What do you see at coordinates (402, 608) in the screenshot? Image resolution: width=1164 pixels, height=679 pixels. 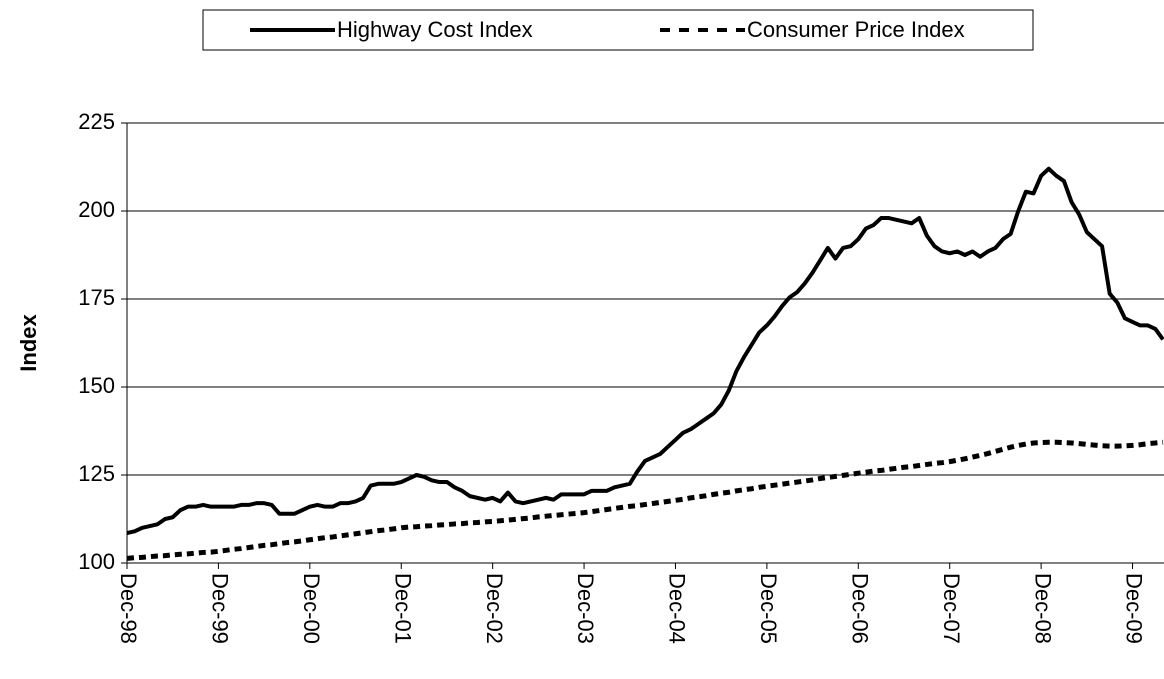 I see `x-tick-label: Dec-01` at bounding box center [402, 608].